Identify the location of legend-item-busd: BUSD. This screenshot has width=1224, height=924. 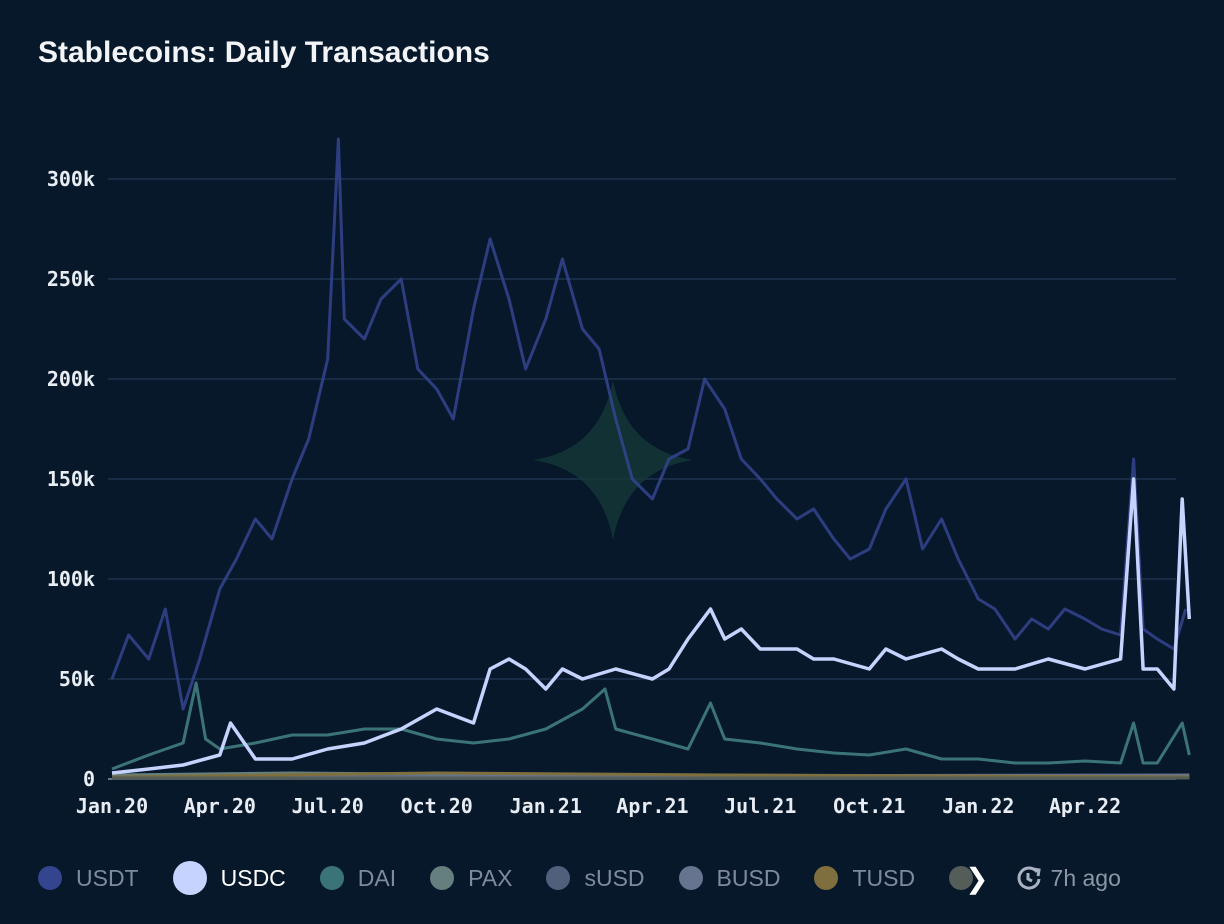
(729, 878).